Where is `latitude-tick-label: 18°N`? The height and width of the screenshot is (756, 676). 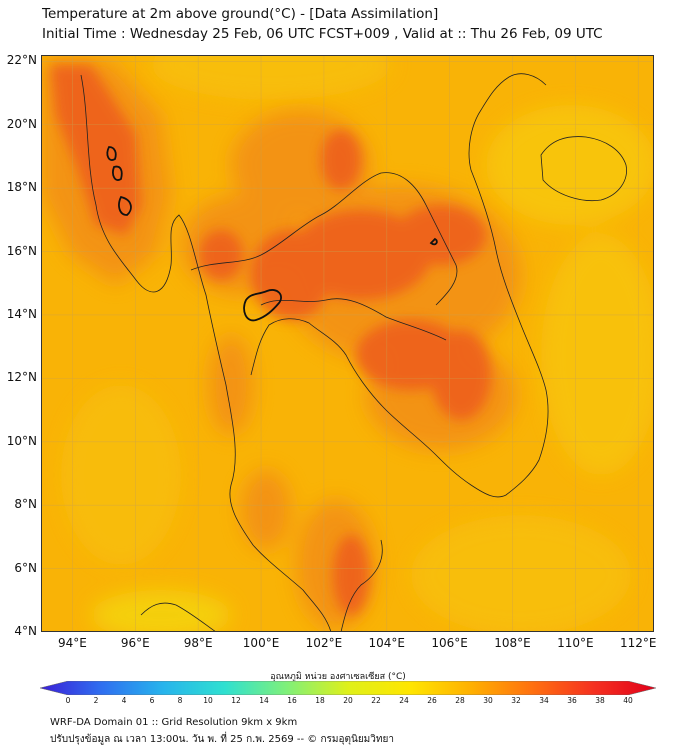 latitude-tick-label: 18°N is located at coordinates (21, 187).